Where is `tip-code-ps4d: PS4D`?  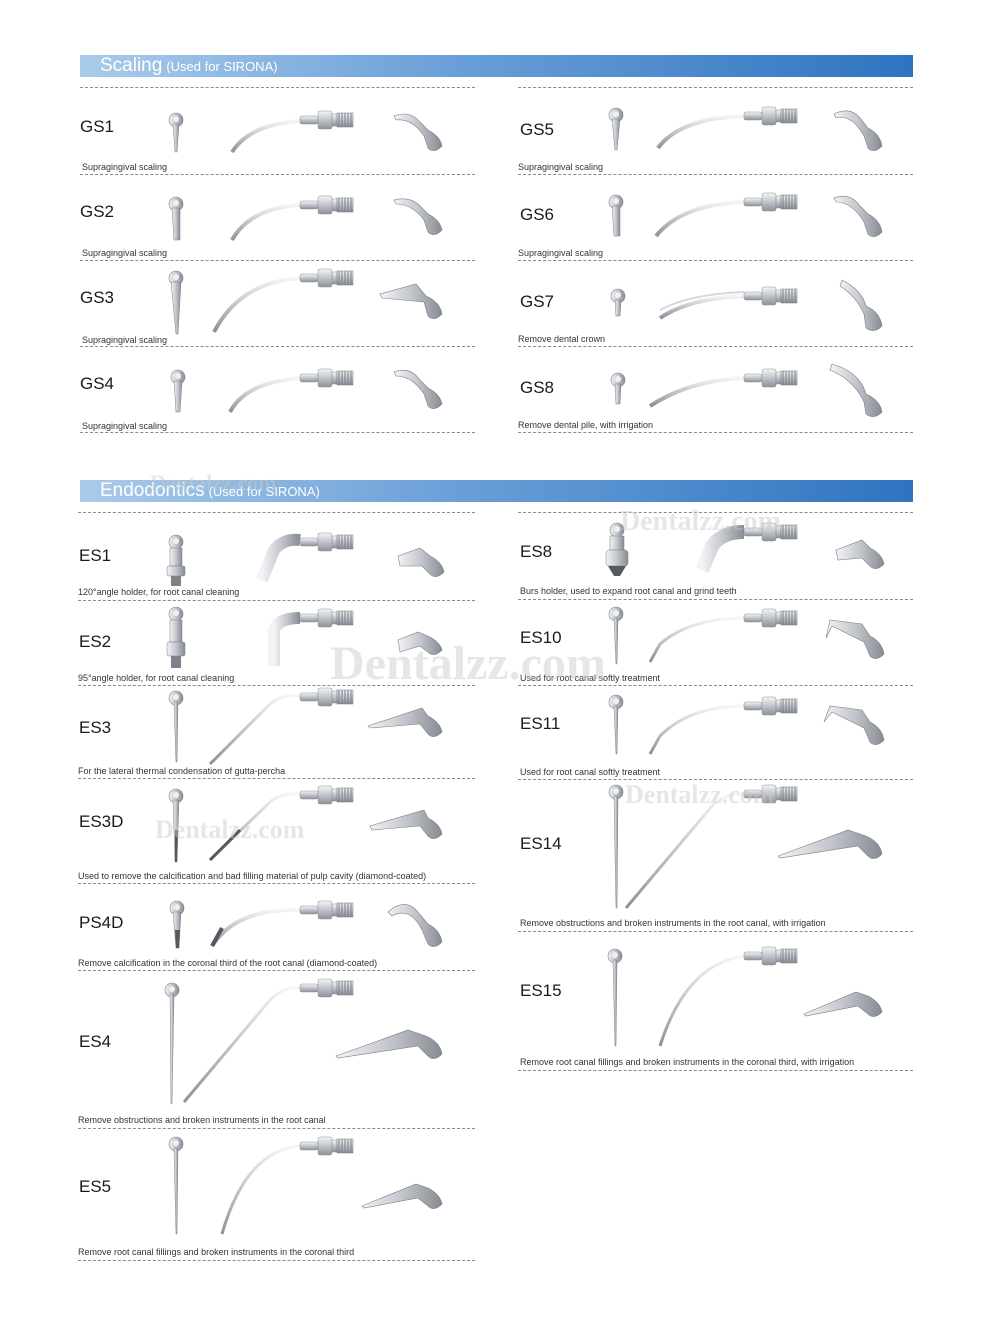
tip-code-ps4d: PS4D is located at coordinates (101, 922).